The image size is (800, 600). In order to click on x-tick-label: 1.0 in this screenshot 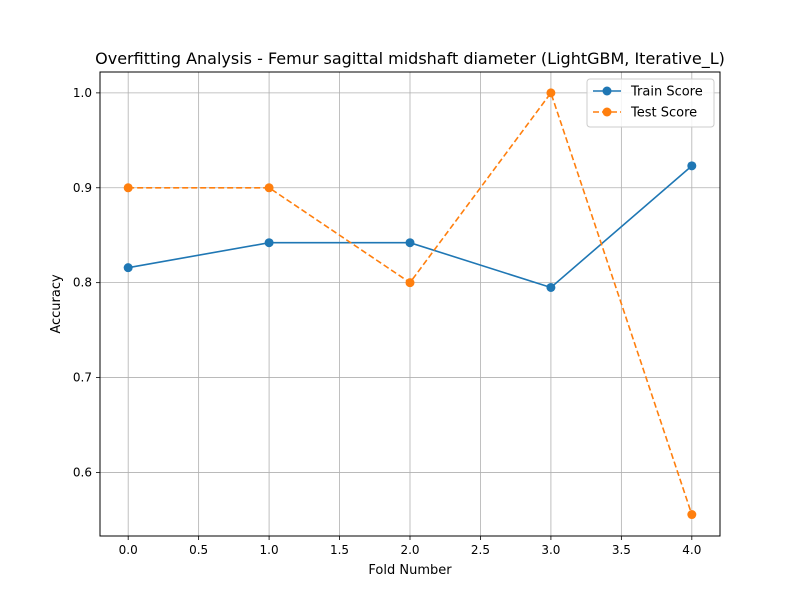, I will do `click(269, 550)`.